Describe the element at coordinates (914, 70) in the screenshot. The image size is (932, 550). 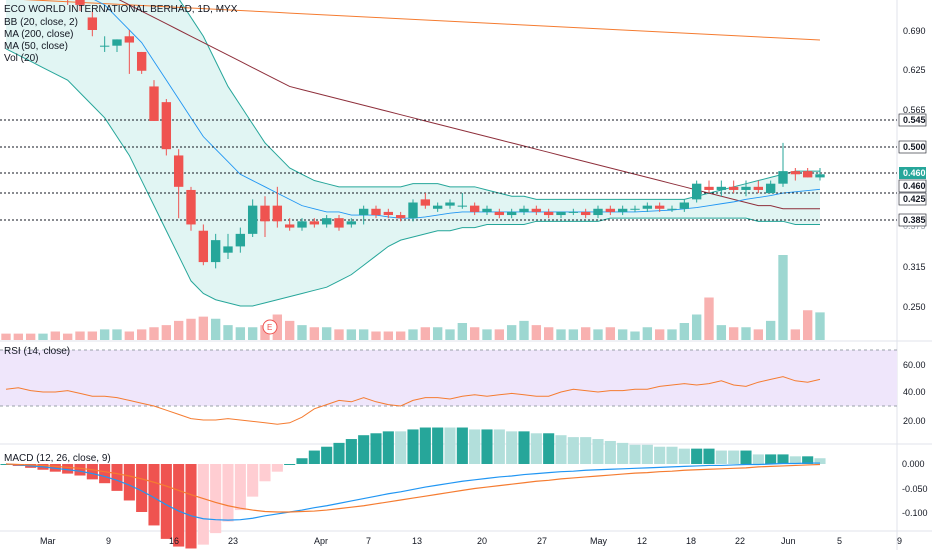
I see `price-tick-0625: 0.625` at that location.